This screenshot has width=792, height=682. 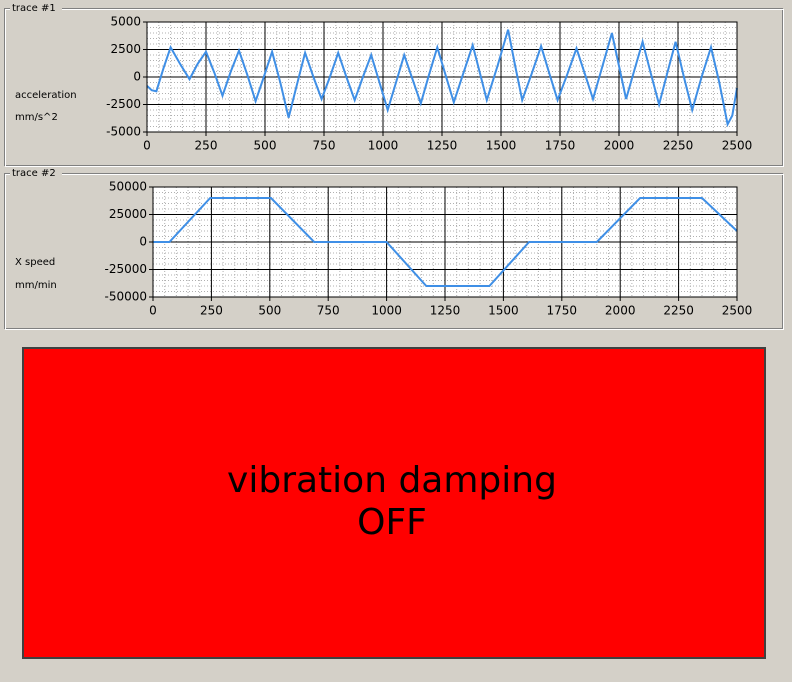 What do you see at coordinates (125, 269) in the screenshot?
I see `y-tick-label: -25000` at bounding box center [125, 269].